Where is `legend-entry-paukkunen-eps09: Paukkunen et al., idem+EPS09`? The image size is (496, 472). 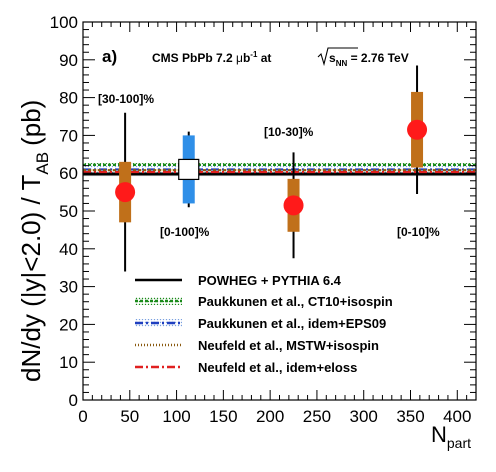 legend-entry-paukkunen-eps09: Paukkunen et al., idem+EPS09 is located at coordinates (260, 323).